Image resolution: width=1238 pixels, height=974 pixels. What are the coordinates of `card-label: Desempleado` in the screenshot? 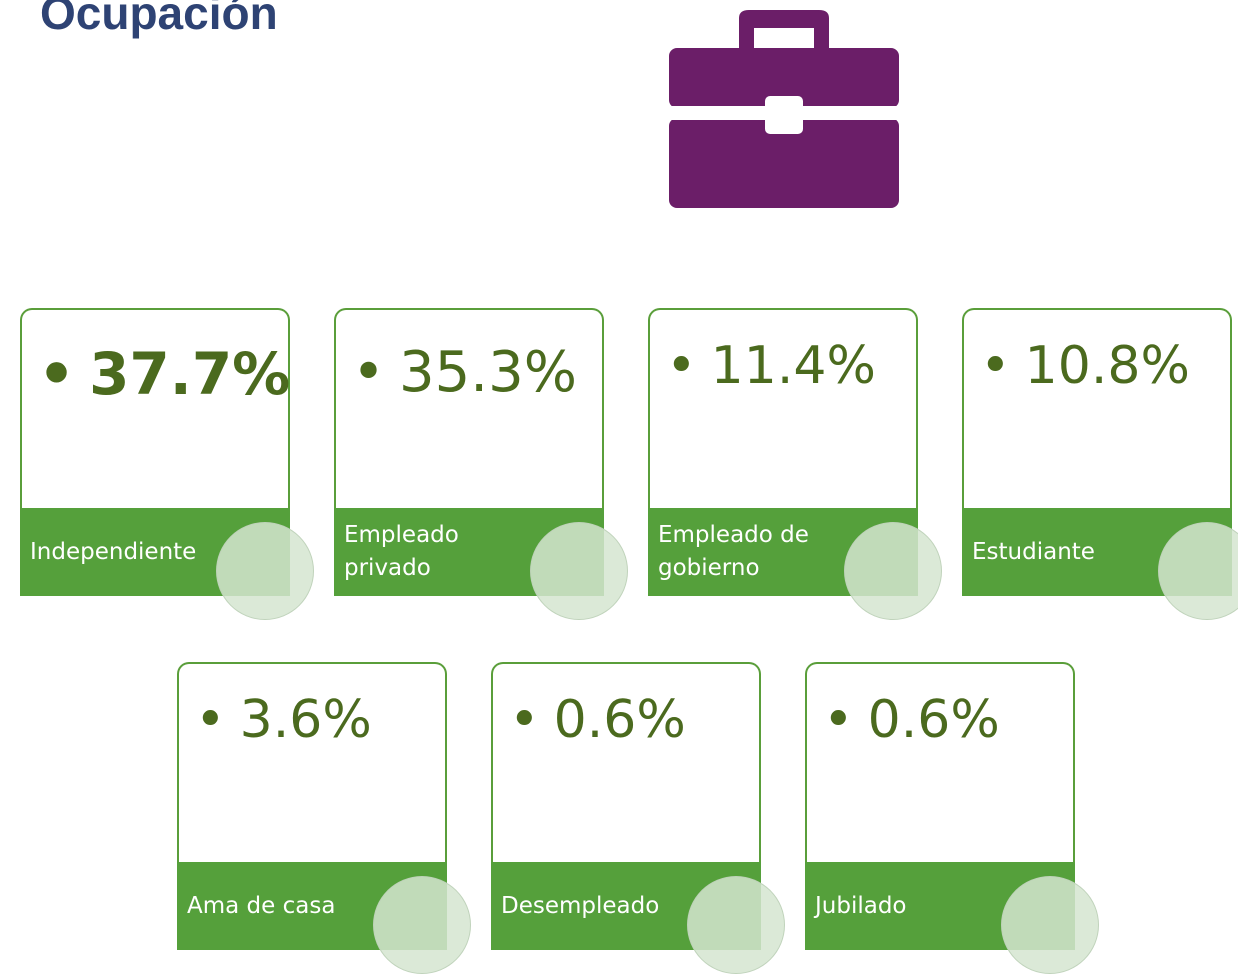 It's located at (580, 905).